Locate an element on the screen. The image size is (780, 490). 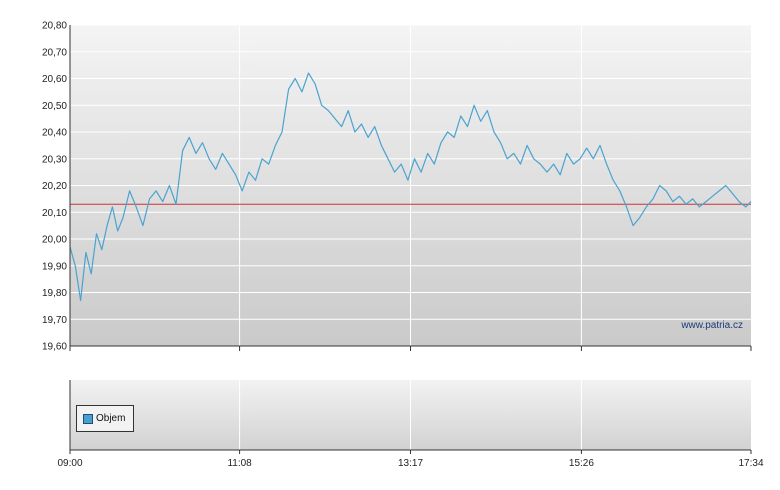
x-tick-label: 11:08 is located at coordinates (239, 463).